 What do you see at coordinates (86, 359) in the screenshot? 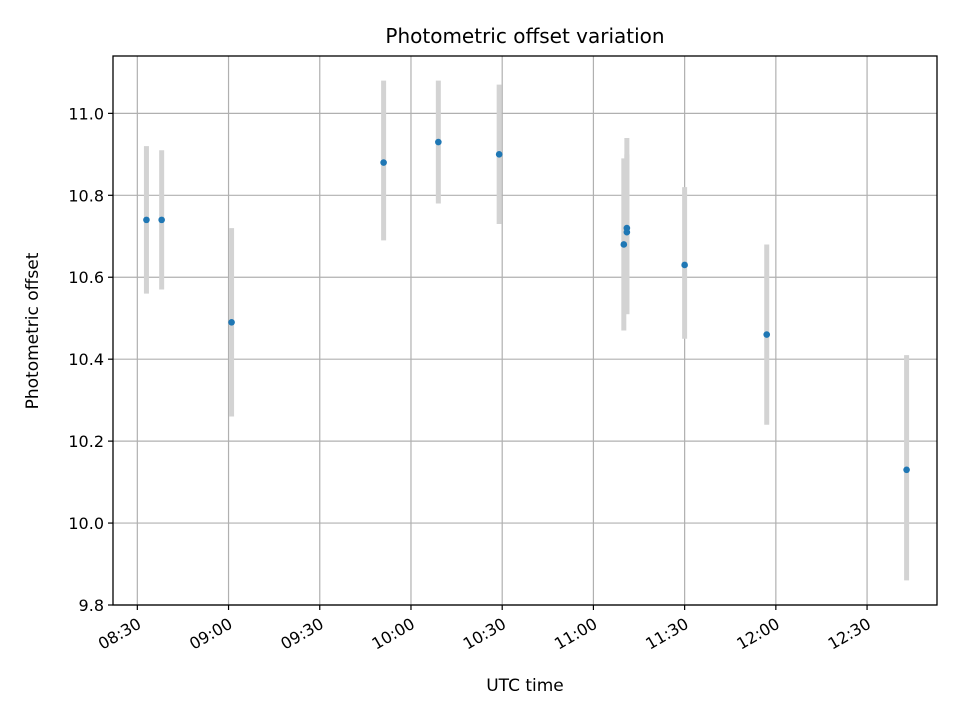
I see `y-tick-label: 10.4` at bounding box center [86, 359].